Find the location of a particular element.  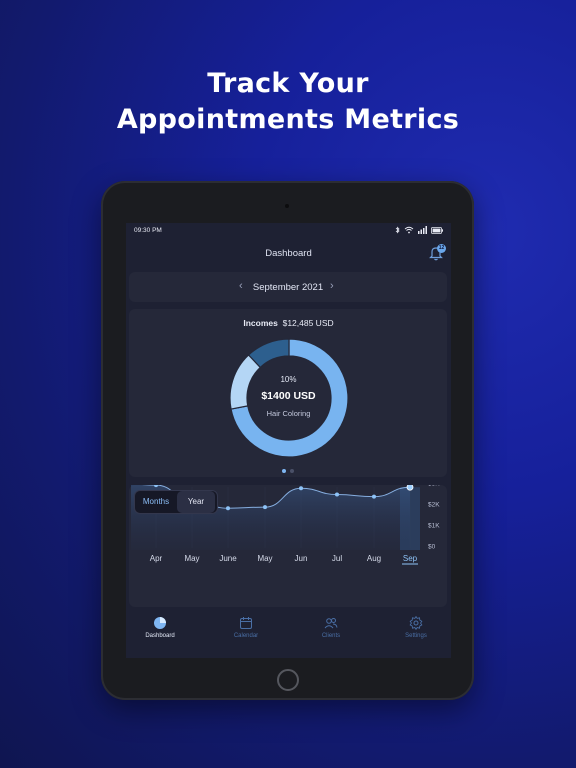

toggle-months: Months is located at coordinates (156, 501).